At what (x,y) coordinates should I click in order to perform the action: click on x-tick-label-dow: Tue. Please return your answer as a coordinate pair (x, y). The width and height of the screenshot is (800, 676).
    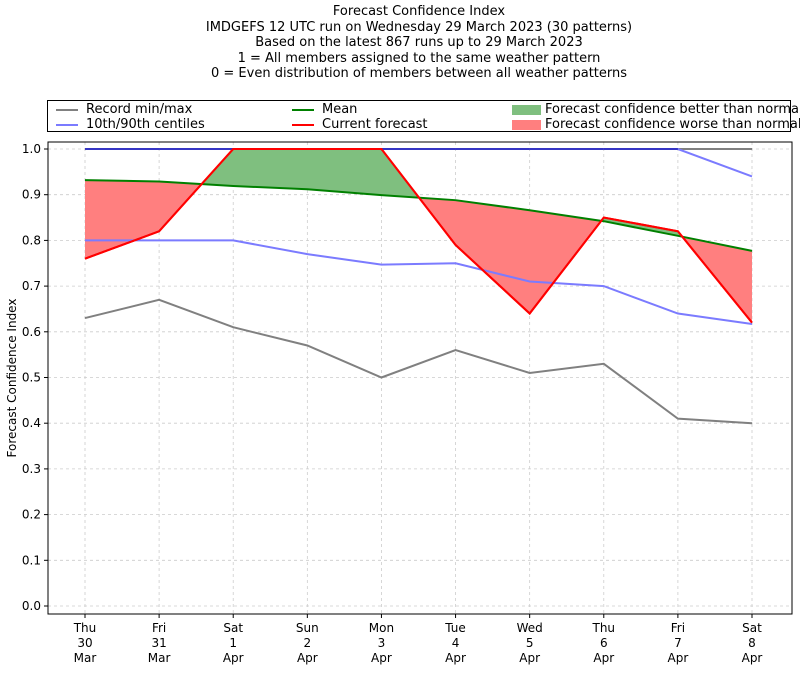
    Looking at the image, I should click on (455, 628).